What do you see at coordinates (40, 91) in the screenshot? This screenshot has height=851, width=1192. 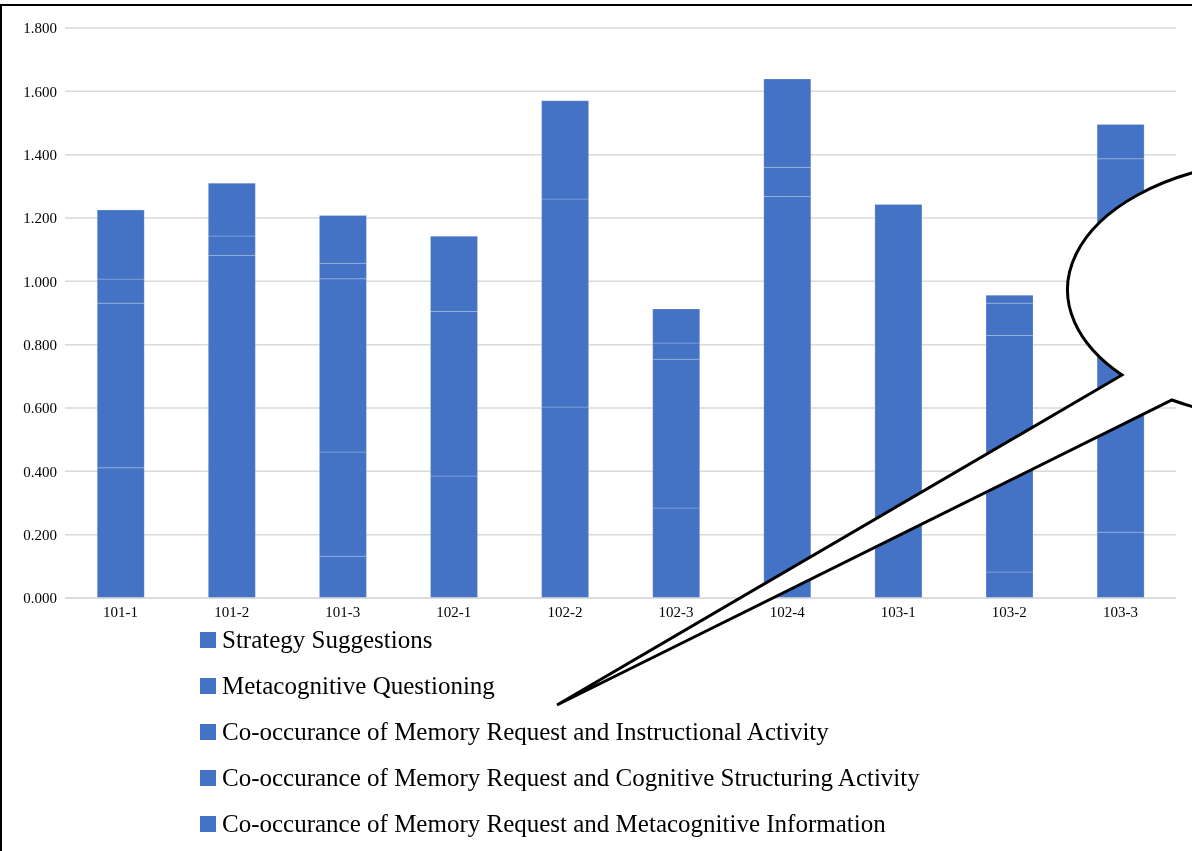 I see `y-tick-label: 1.600` at bounding box center [40, 91].